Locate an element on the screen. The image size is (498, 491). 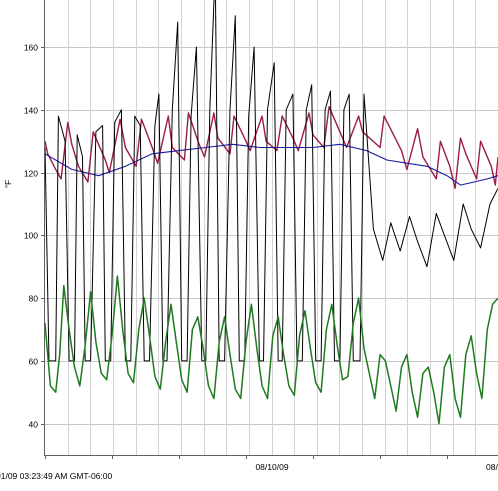
x-axis-start-label: 01/09 03:23:49 AM GMT-06:00 is located at coordinates (56, 476).